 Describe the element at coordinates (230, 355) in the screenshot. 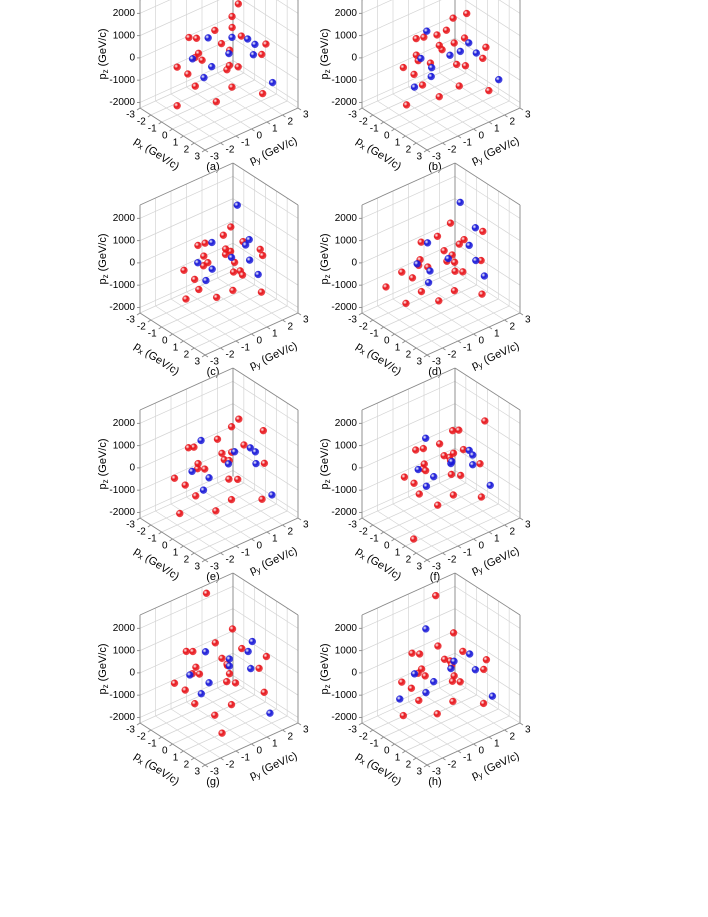

I see `y-tick-label: -2` at that location.